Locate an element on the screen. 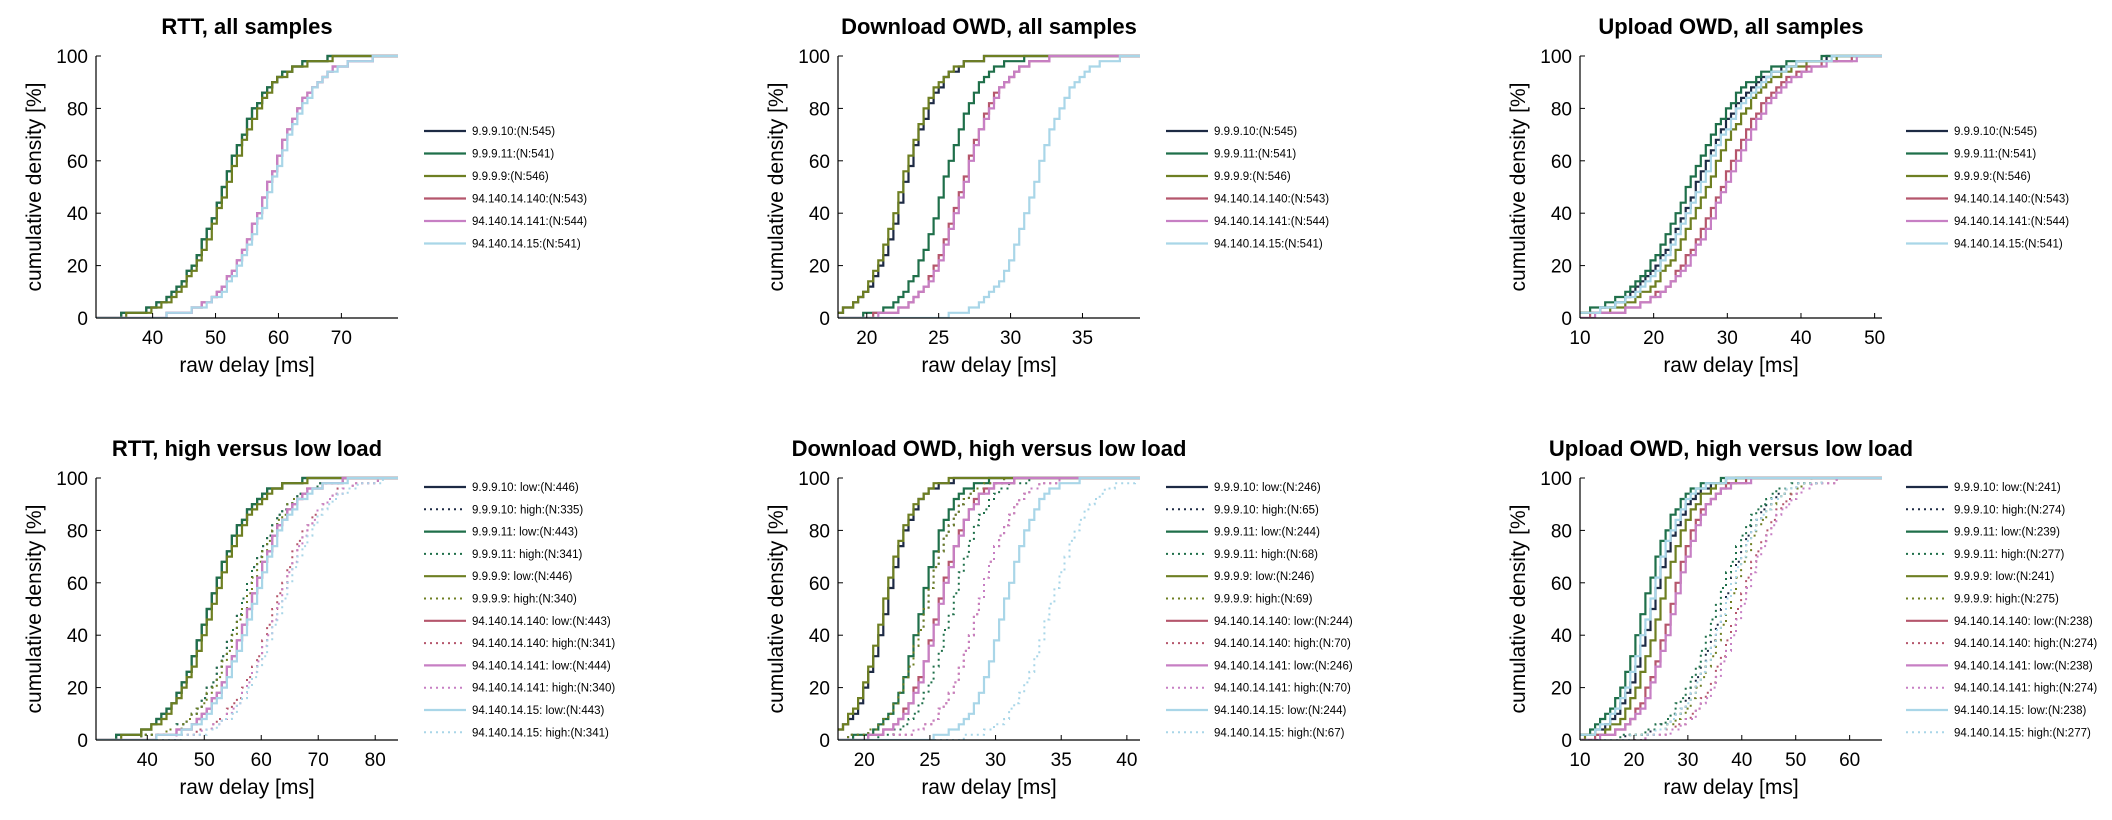 Image resolution: width=2112 pixels, height=820 pixels. x-tick-label: 30 is located at coordinates (995, 760).